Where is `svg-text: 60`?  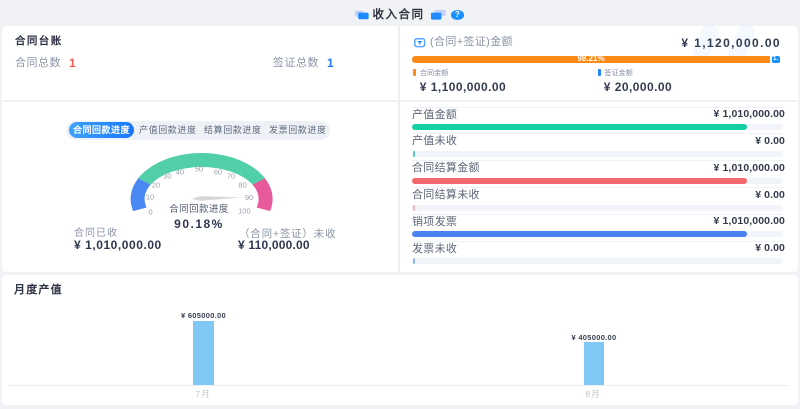 svg-text: 60 is located at coordinates (218, 171).